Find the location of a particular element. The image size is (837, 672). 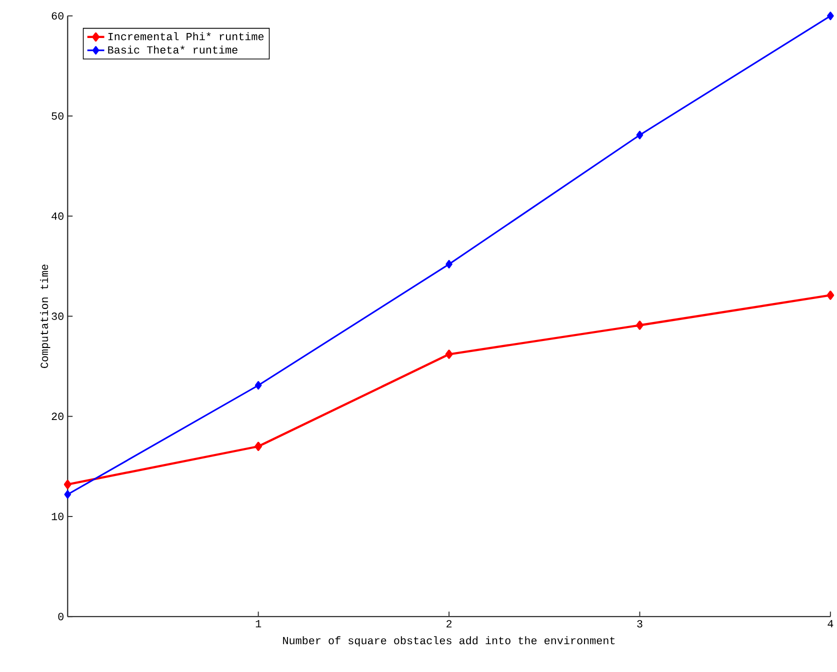

x-tick-label: 1 is located at coordinates (259, 624).